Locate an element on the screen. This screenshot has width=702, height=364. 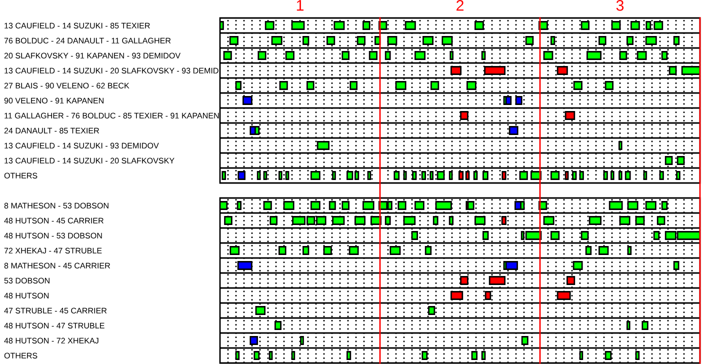
y-tick-label: 11 GALLAGHER - 76 BOLDUC - 85 TEXIER - 91 KAPANEN is located at coordinates (111, 115).